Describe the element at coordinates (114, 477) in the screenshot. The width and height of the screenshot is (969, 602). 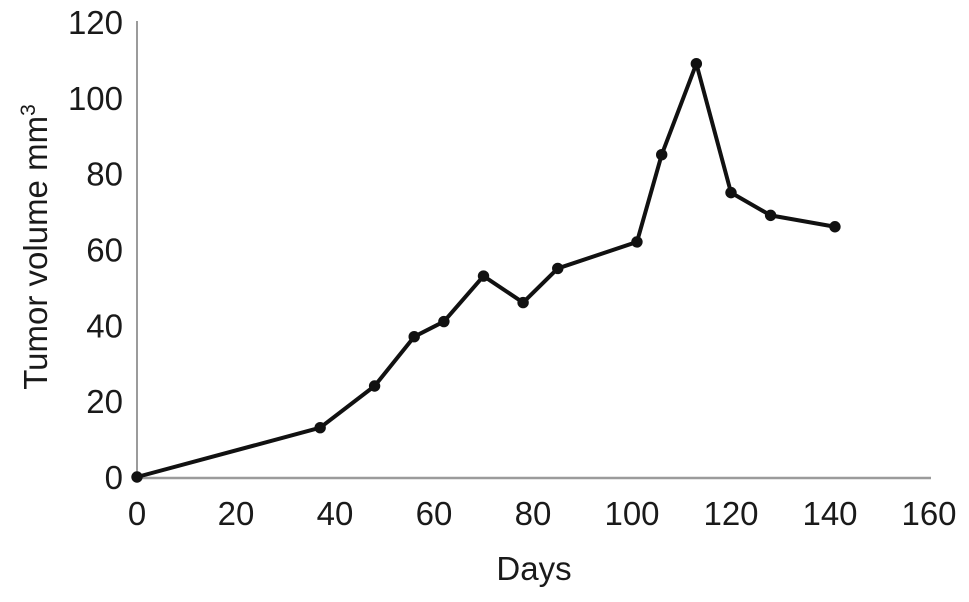
I see `y-tick-label: 0` at that location.